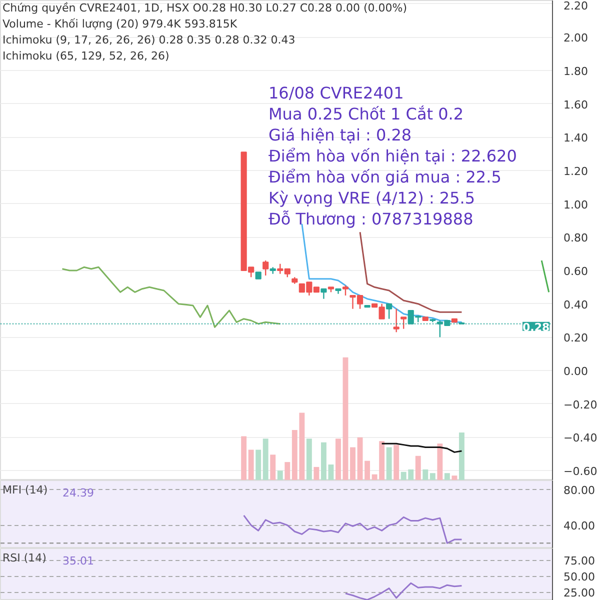 The width and height of the screenshot is (600, 600). What do you see at coordinates (576, 105) in the screenshot?
I see `y-tick-label: 1.60` at bounding box center [576, 105].